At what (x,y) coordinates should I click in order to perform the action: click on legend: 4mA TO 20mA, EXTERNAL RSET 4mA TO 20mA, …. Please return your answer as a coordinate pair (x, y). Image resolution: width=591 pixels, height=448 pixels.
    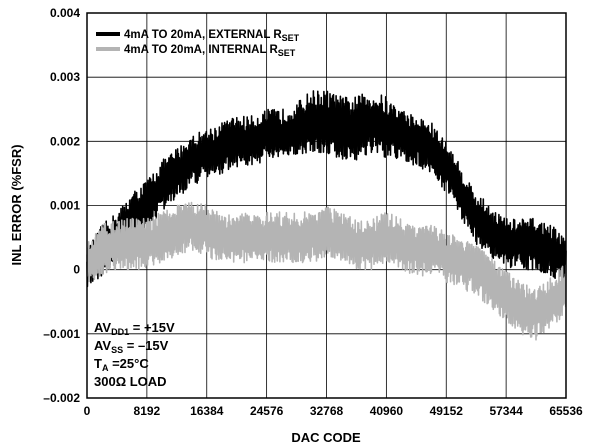
    Looking at the image, I should click on (198, 43).